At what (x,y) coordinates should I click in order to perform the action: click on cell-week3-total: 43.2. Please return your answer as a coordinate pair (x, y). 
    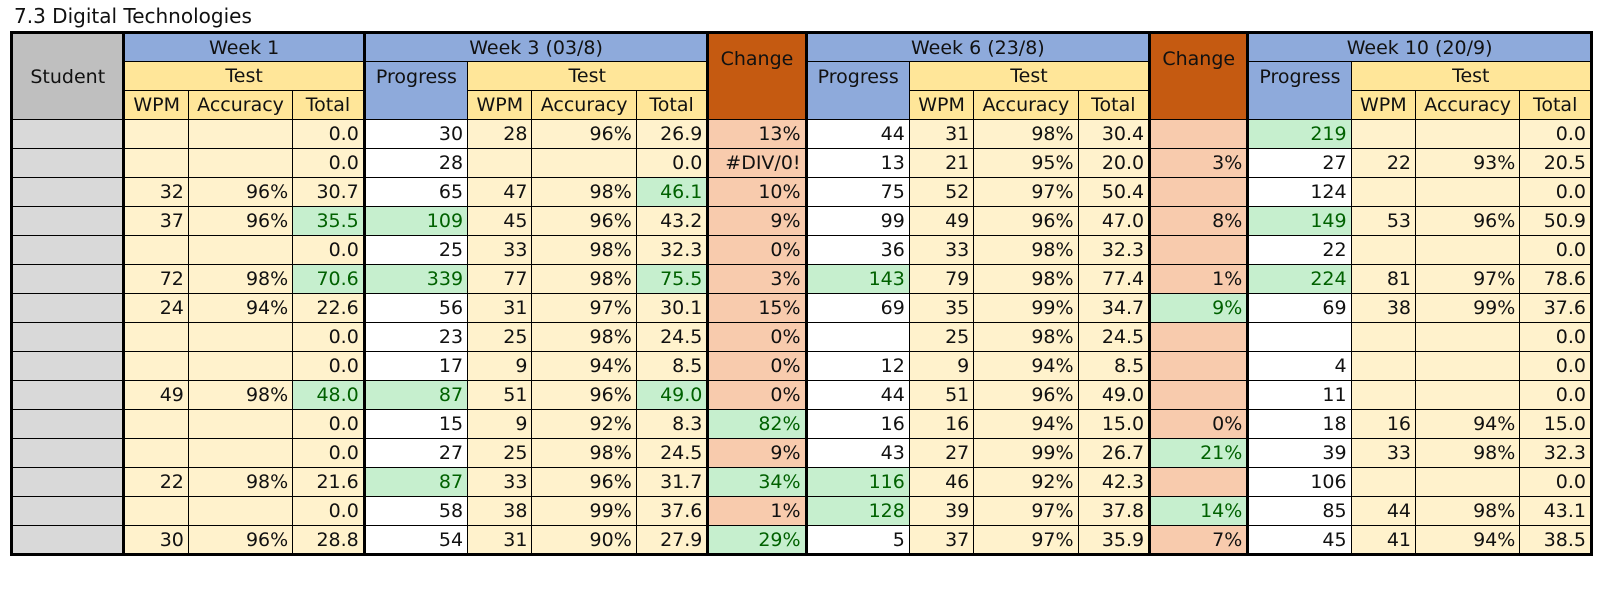
    Looking at the image, I should click on (672, 221).